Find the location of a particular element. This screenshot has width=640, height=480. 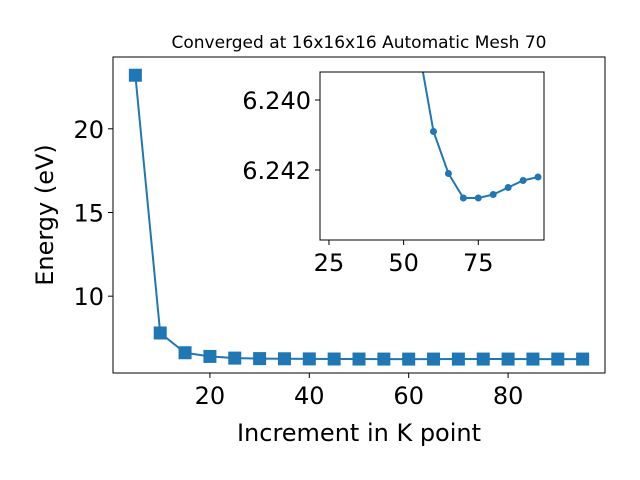

inset-plot-frame is located at coordinates (432, 156).